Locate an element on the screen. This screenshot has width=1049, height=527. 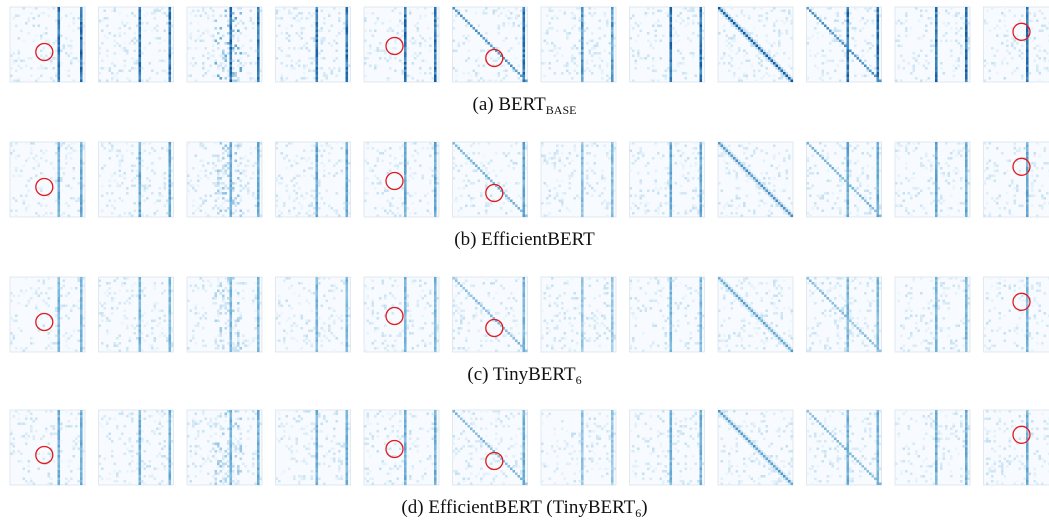
highlight-circle-row3-head1 is located at coordinates (44, 322).